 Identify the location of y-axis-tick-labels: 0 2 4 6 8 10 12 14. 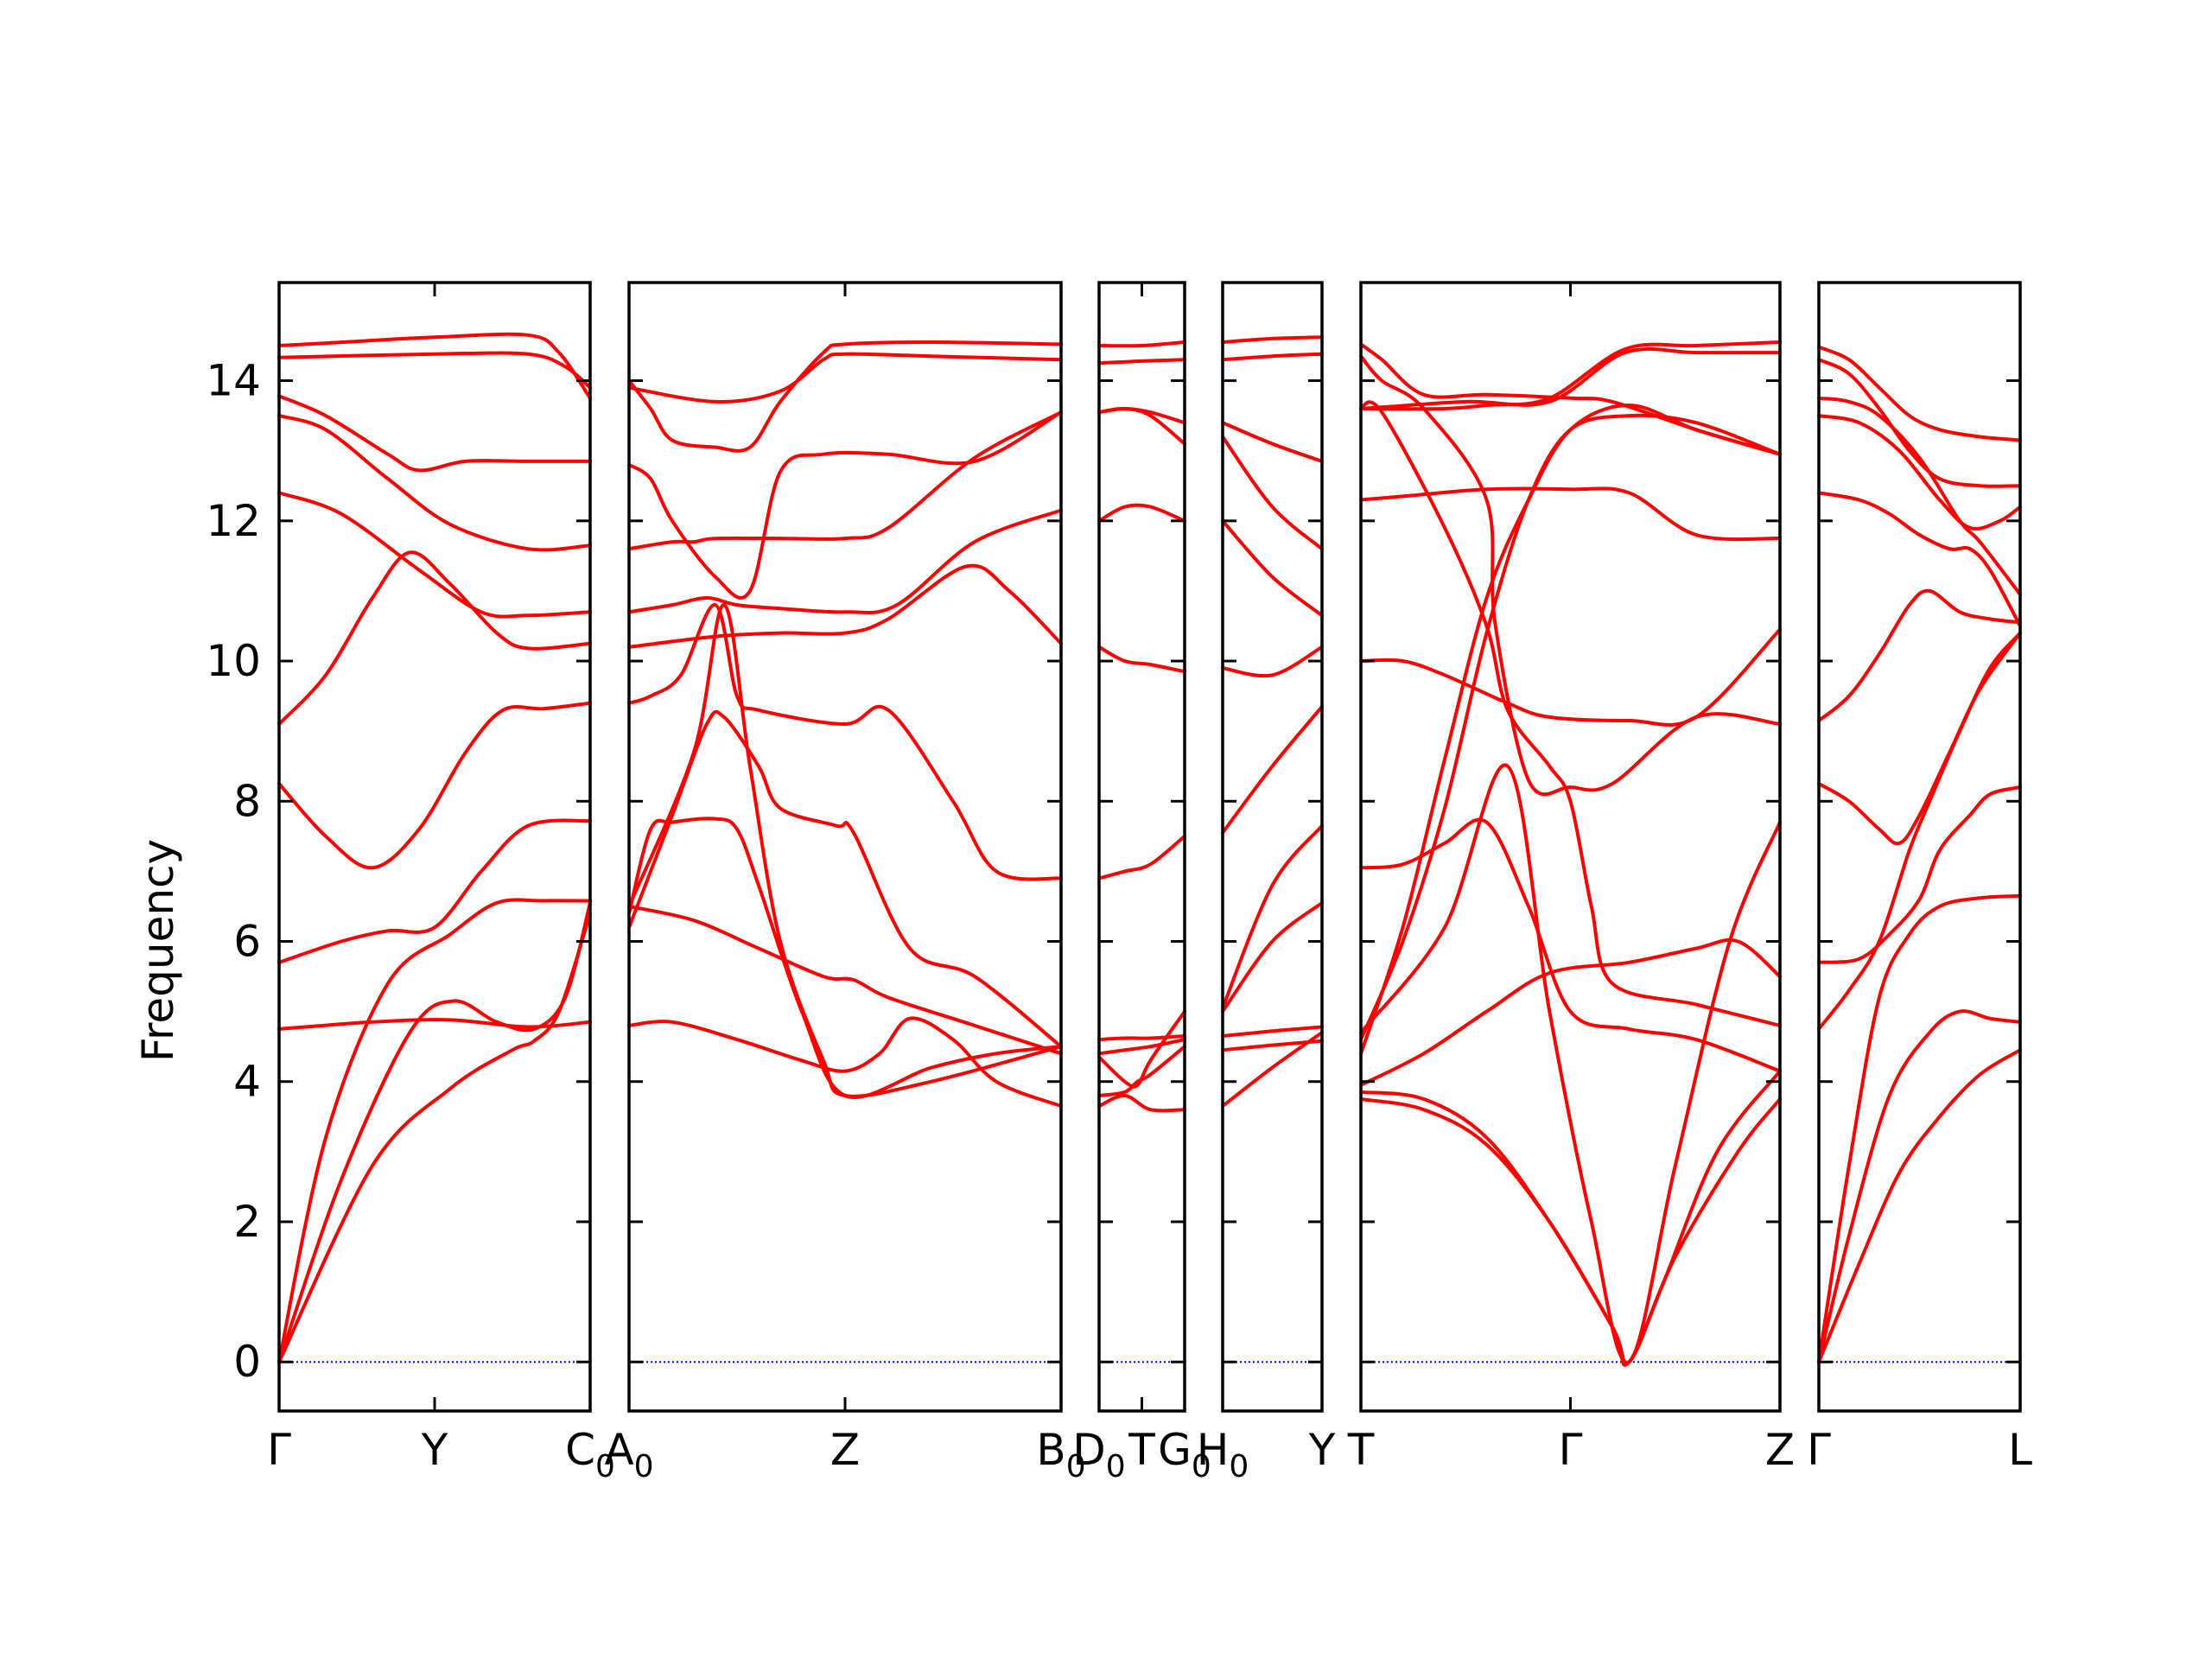
(233, 872).